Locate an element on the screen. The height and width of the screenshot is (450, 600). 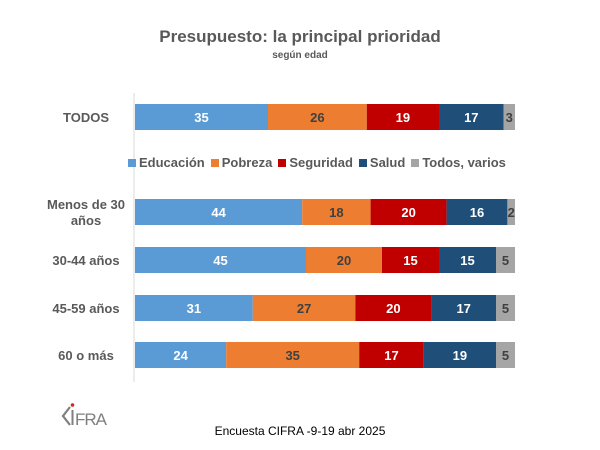
data-label: 31 is located at coordinates (194, 308).